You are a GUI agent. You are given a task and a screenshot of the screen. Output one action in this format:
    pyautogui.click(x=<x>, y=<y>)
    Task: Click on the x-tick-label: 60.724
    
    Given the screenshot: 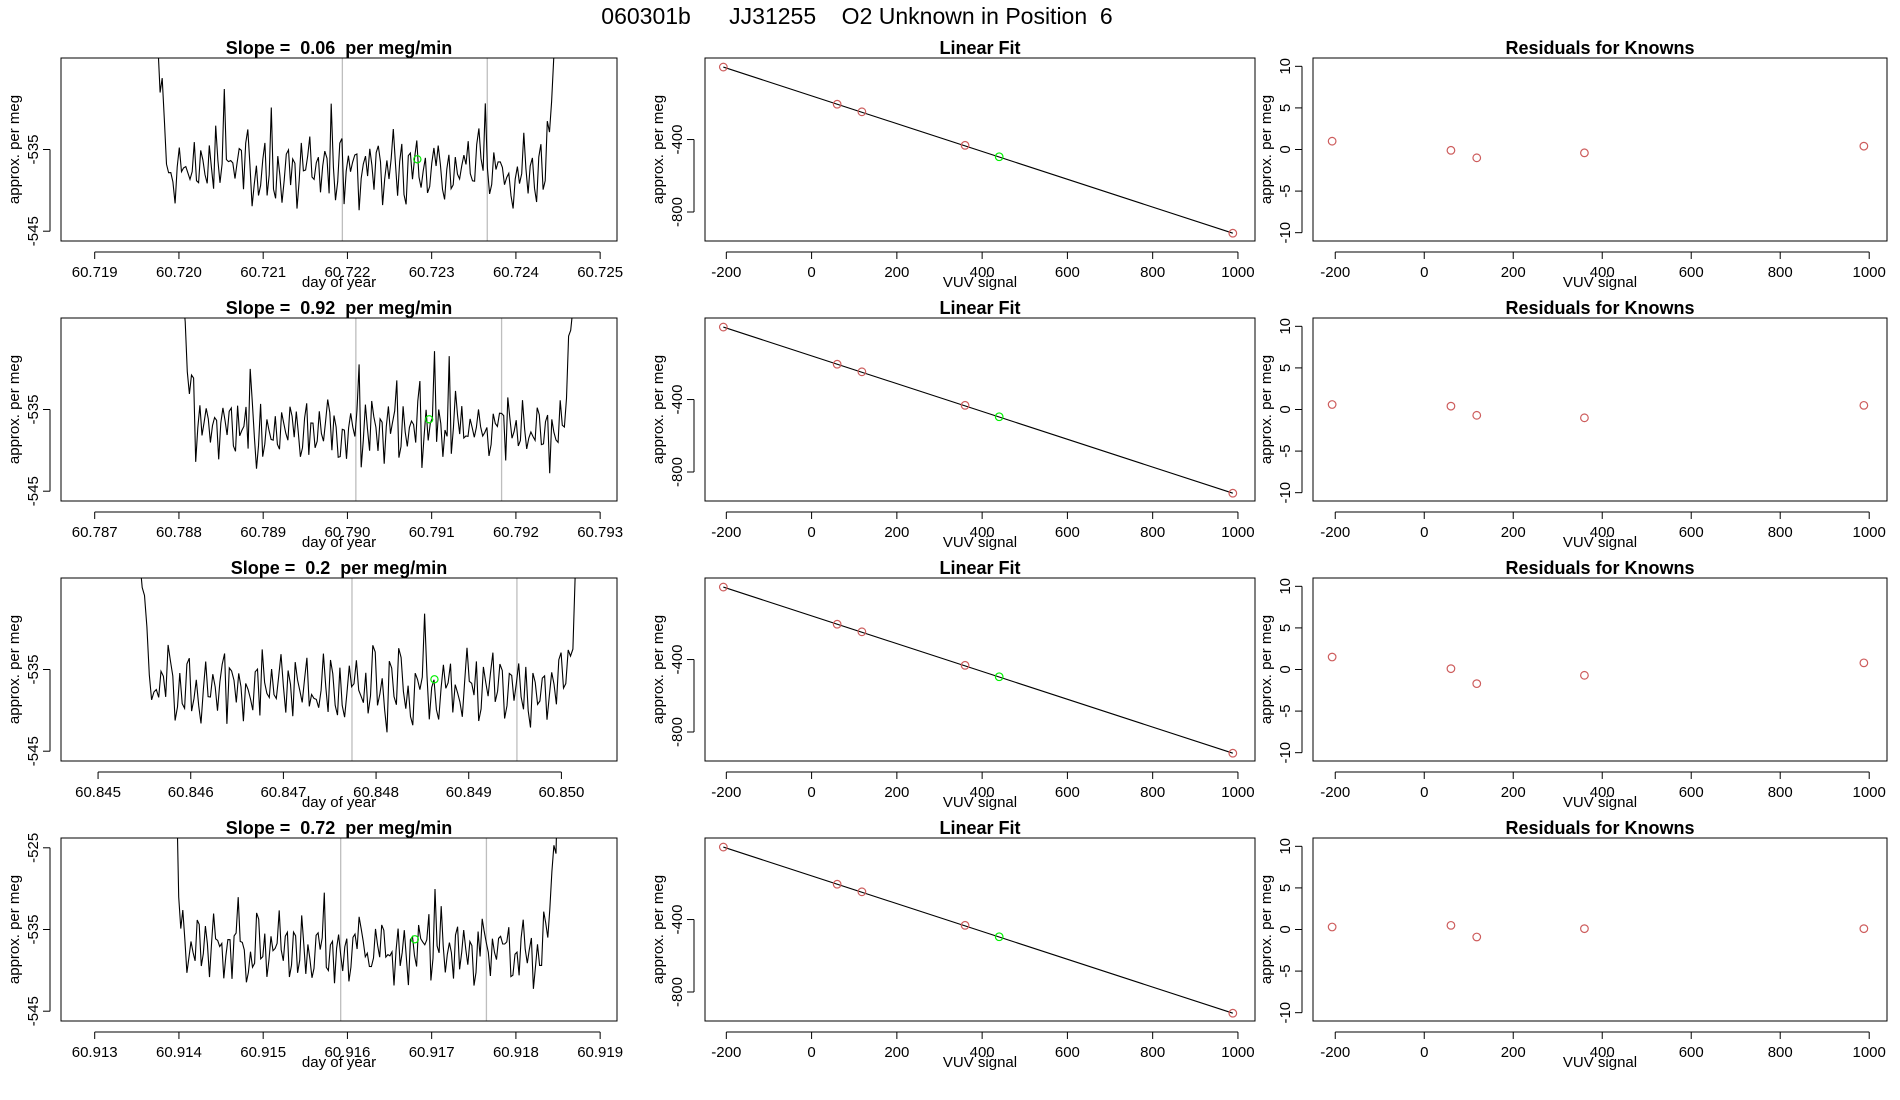 What is the action you would take?
    pyautogui.click(x=516, y=272)
    